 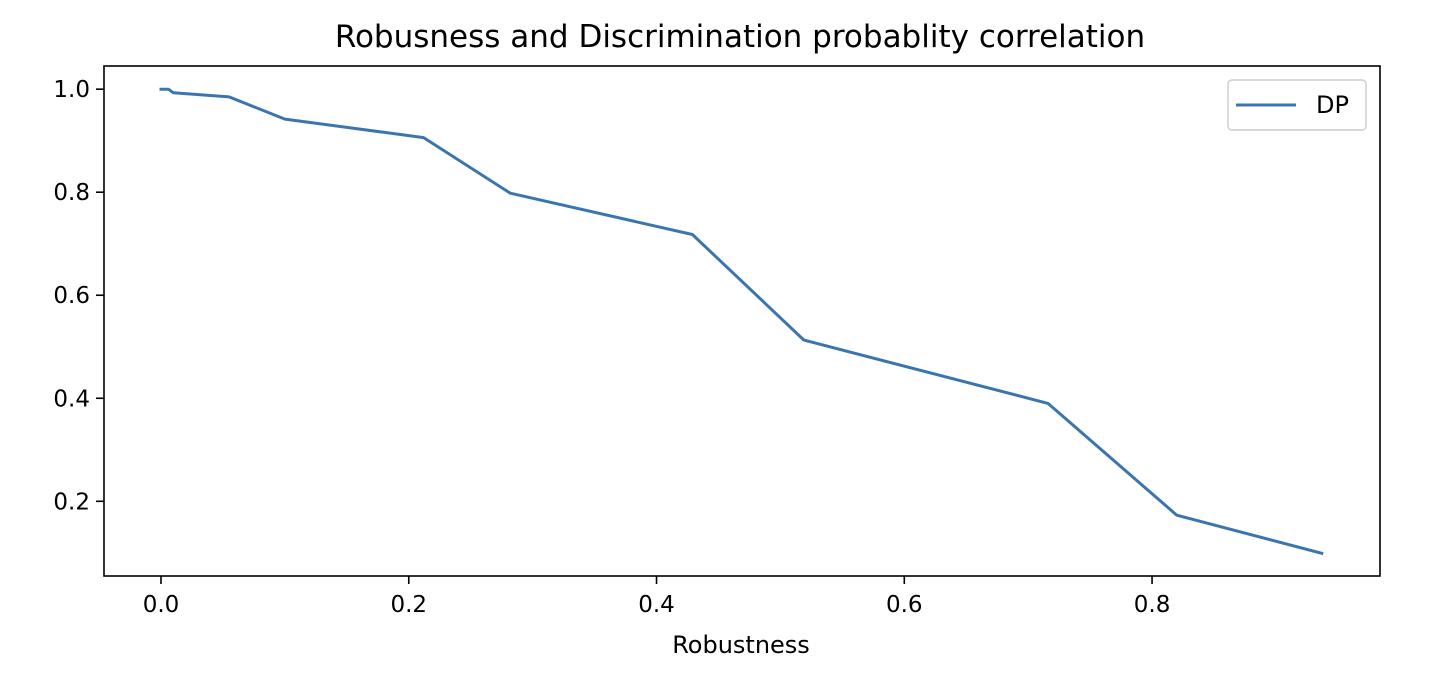 I want to click on y-tick-label: 1.0, so click(x=71, y=90).